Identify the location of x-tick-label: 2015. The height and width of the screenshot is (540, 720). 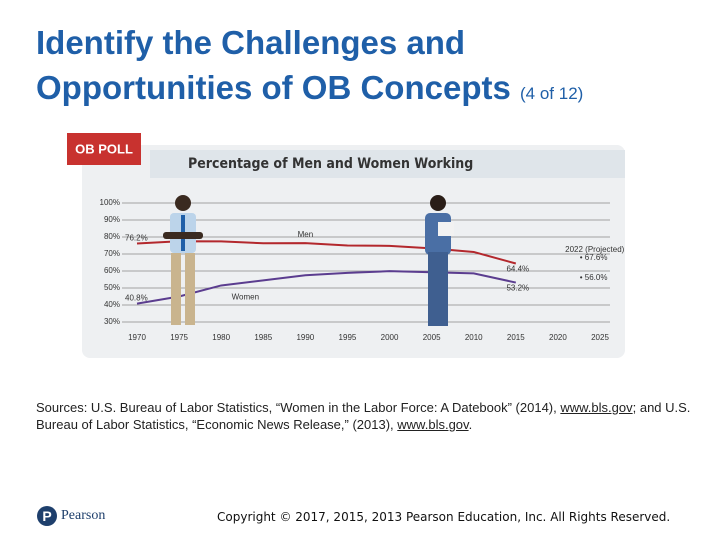
(516, 337).